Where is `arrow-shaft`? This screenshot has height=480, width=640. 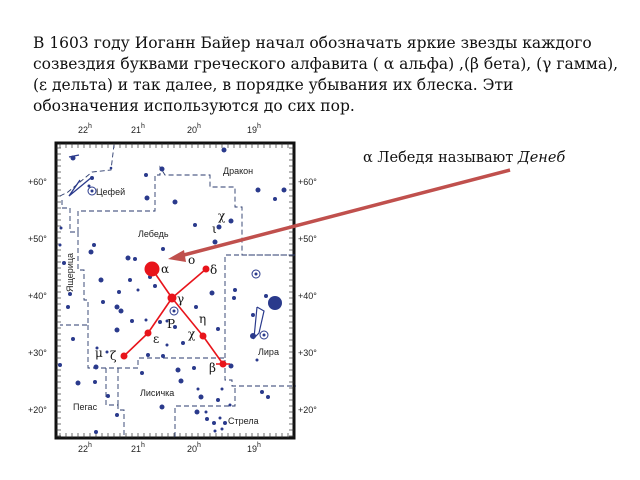 arrow-shaft is located at coordinates (345, 213).